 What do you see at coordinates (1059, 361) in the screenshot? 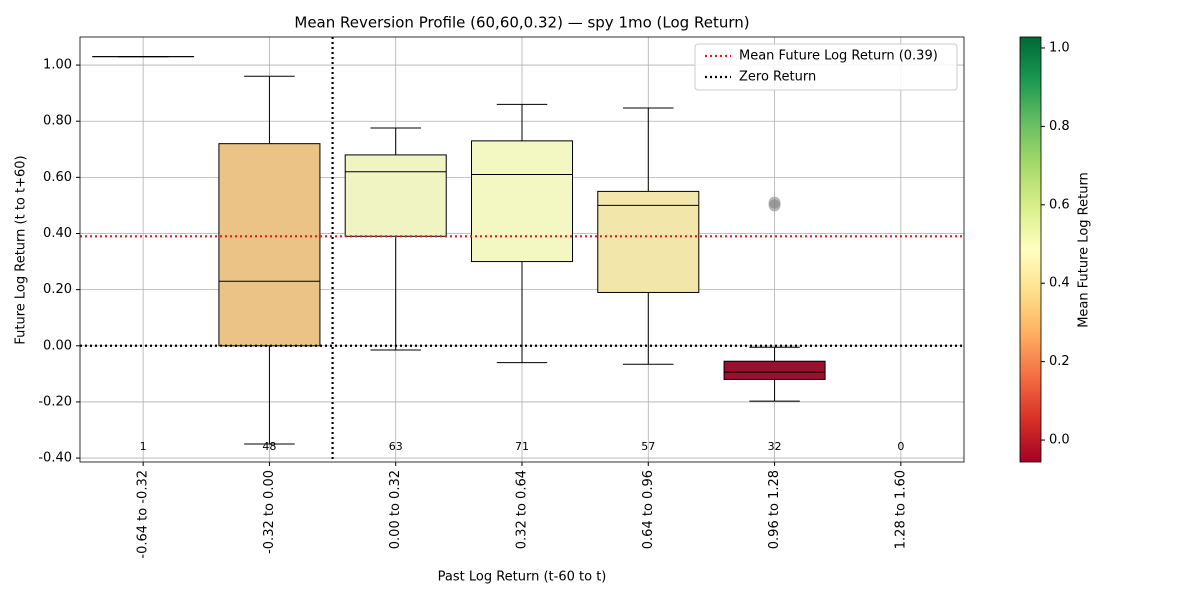
I see `colorbar-tick-label: 0.2` at bounding box center [1059, 361].